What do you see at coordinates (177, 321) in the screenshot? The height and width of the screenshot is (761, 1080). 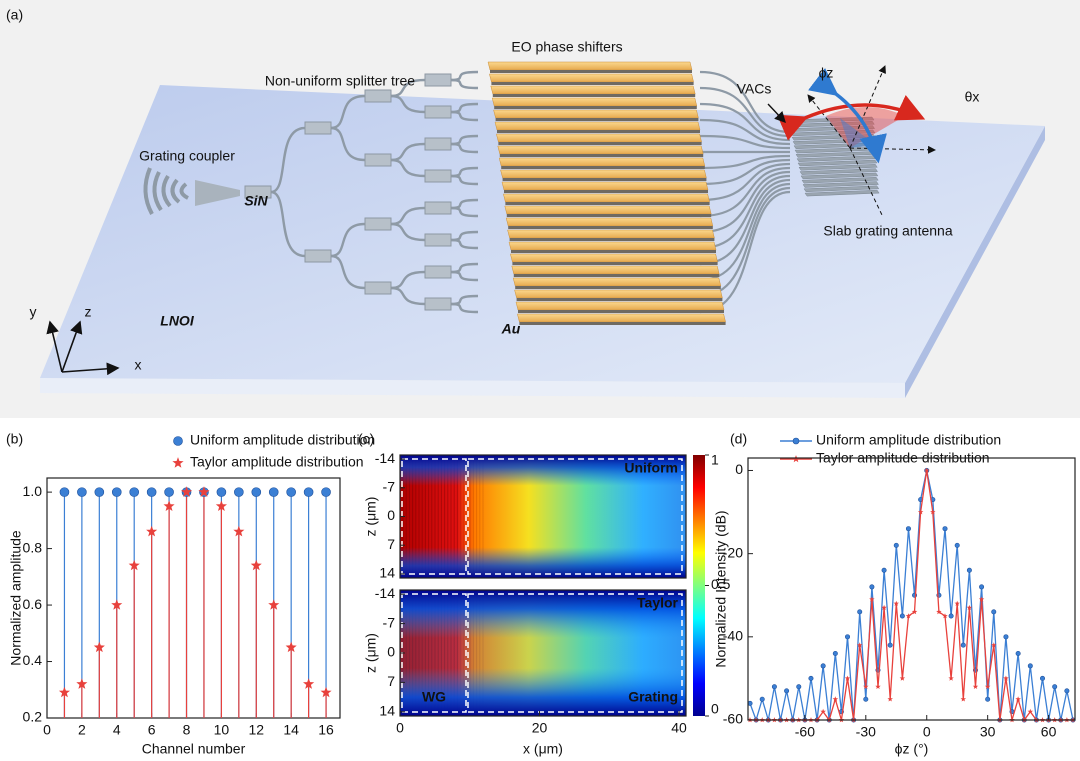 I see `illustration-label: LNOI` at bounding box center [177, 321].